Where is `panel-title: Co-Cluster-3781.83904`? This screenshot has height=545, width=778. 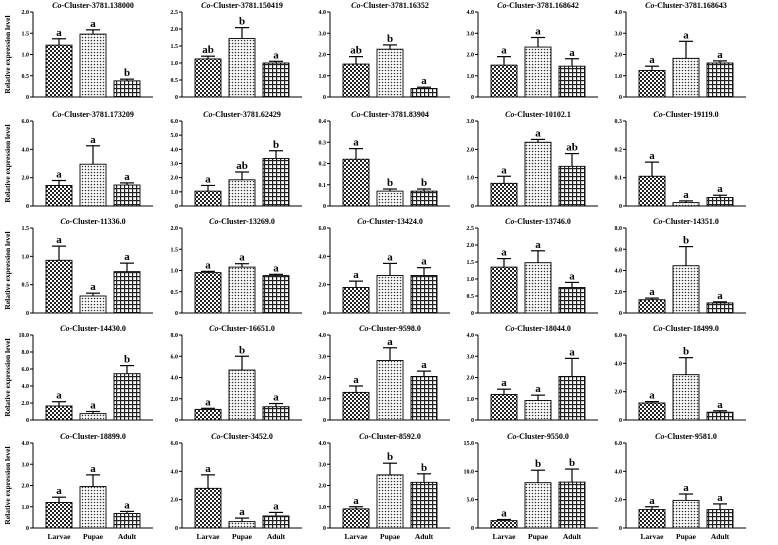
panel-title: Co-Cluster-3781.83904 is located at coordinates (390, 114).